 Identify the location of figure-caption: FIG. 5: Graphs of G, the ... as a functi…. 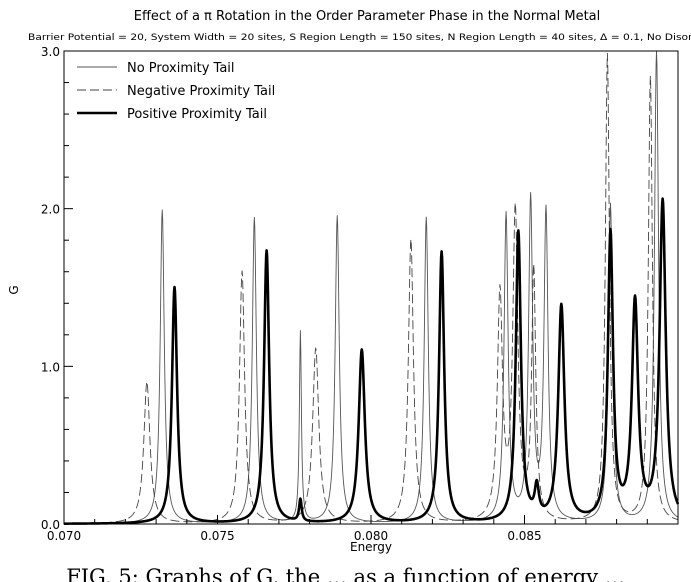
(345, 573).